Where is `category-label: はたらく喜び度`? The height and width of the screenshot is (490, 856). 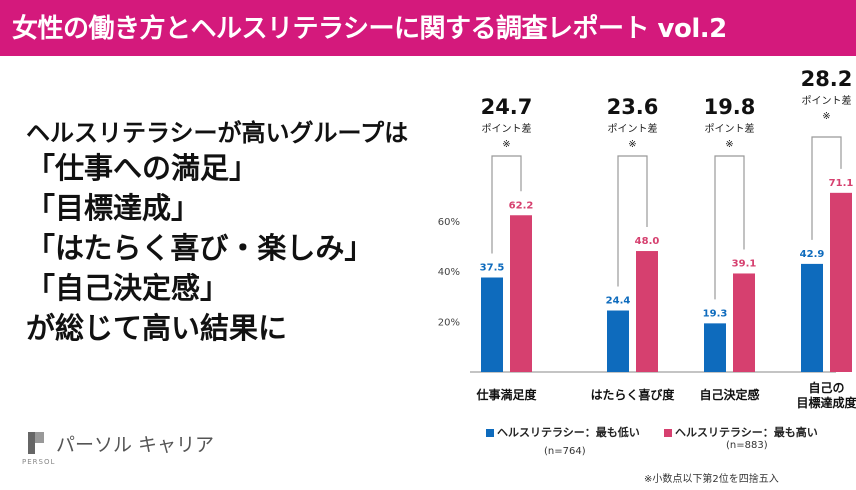
category-label: はたらく喜び度 is located at coordinates (633, 394).